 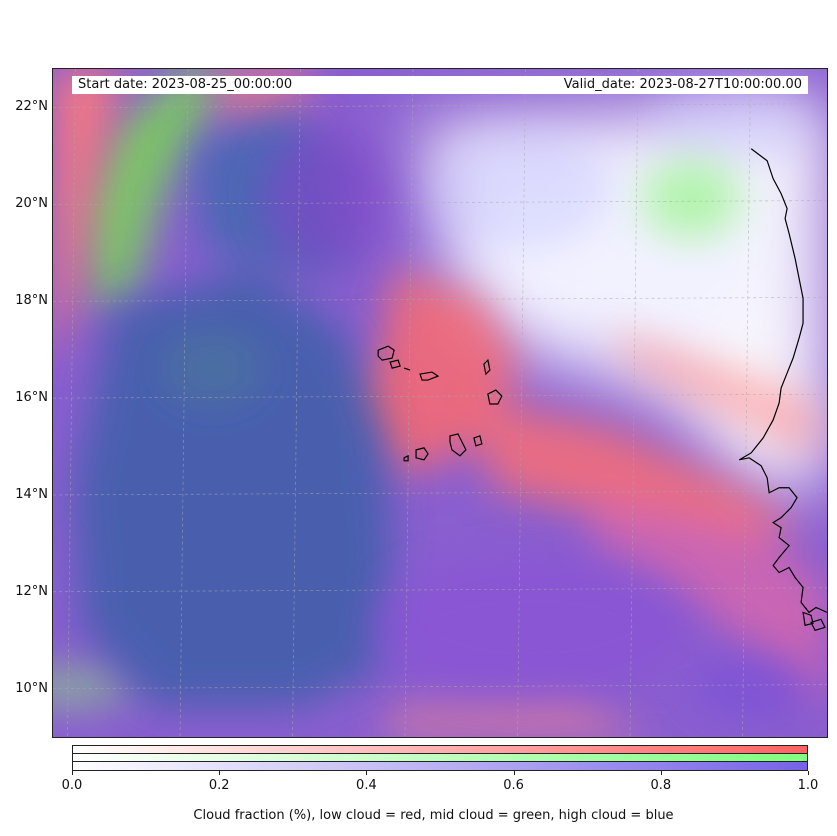 I want to click on island-fogo, so click(x=422, y=454).